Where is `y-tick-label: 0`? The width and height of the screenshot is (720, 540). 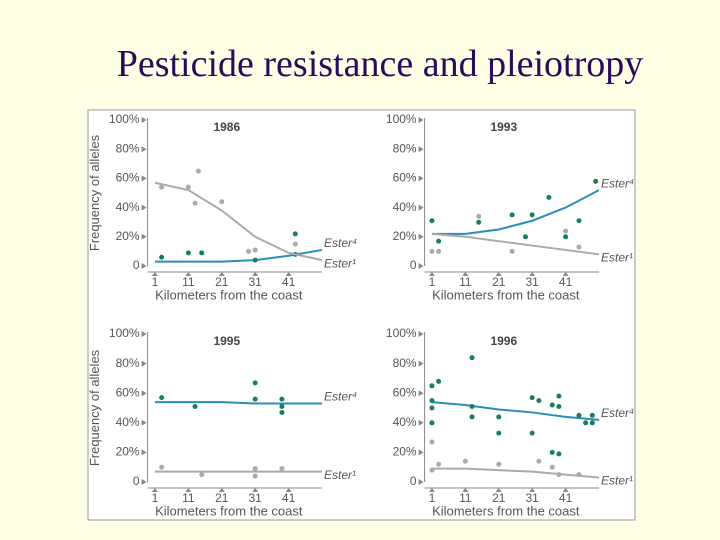 y-tick-label: 0 is located at coordinates (136, 265).